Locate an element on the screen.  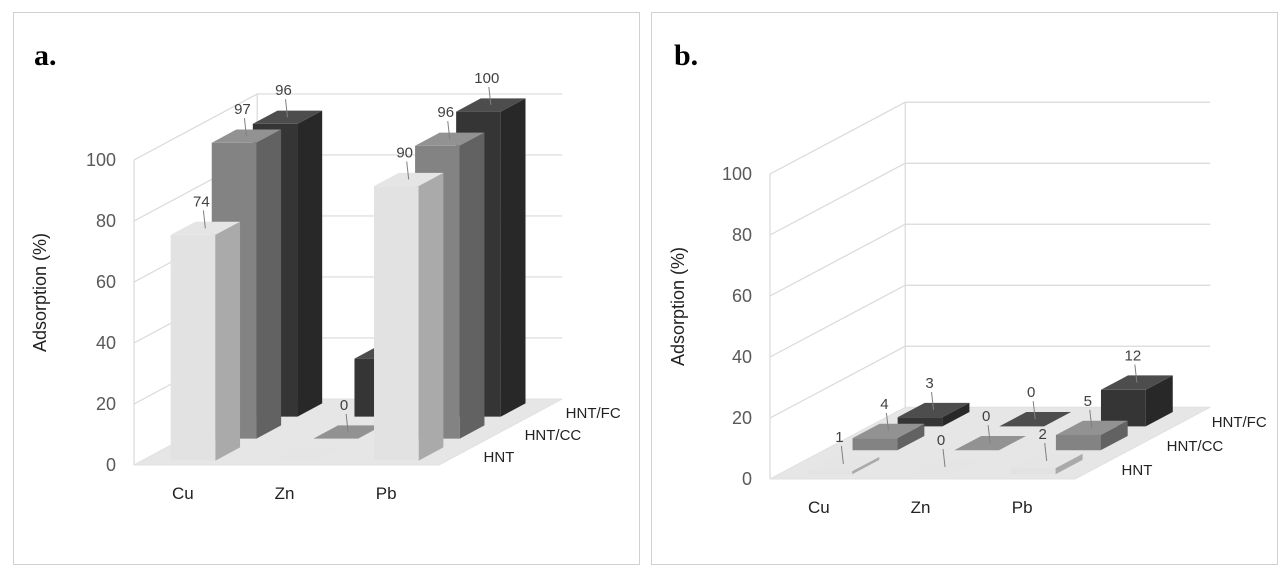
b-data-label: 4 is located at coordinates (884, 404).